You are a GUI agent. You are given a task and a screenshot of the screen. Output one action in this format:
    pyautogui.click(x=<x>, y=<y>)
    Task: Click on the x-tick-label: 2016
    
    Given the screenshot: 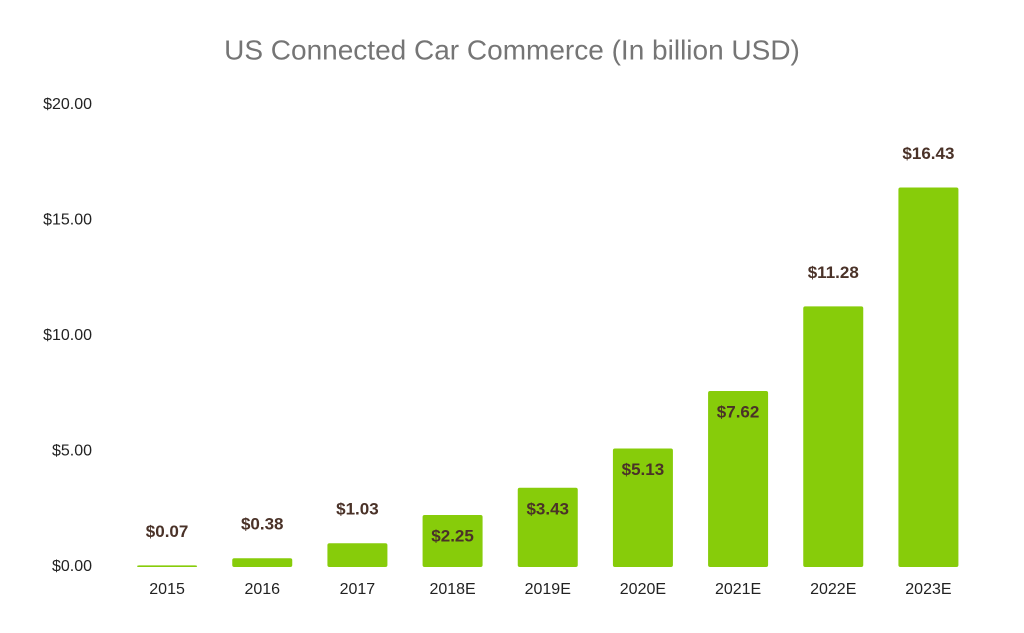 What is the action you would take?
    pyautogui.click(x=262, y=589)
    